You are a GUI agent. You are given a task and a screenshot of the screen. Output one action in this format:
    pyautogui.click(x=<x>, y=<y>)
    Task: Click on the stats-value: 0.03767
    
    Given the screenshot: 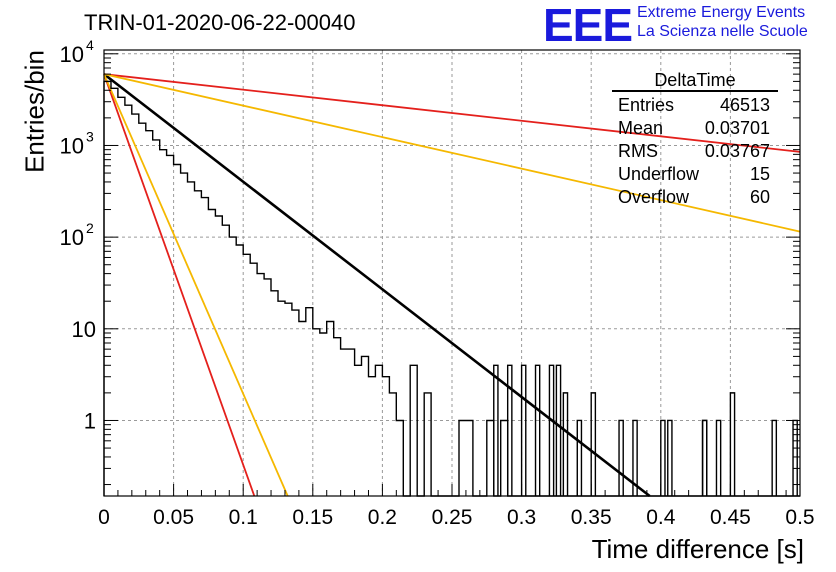 What is the action you would take?
    pyautogui.click(x=737, y=151)
    